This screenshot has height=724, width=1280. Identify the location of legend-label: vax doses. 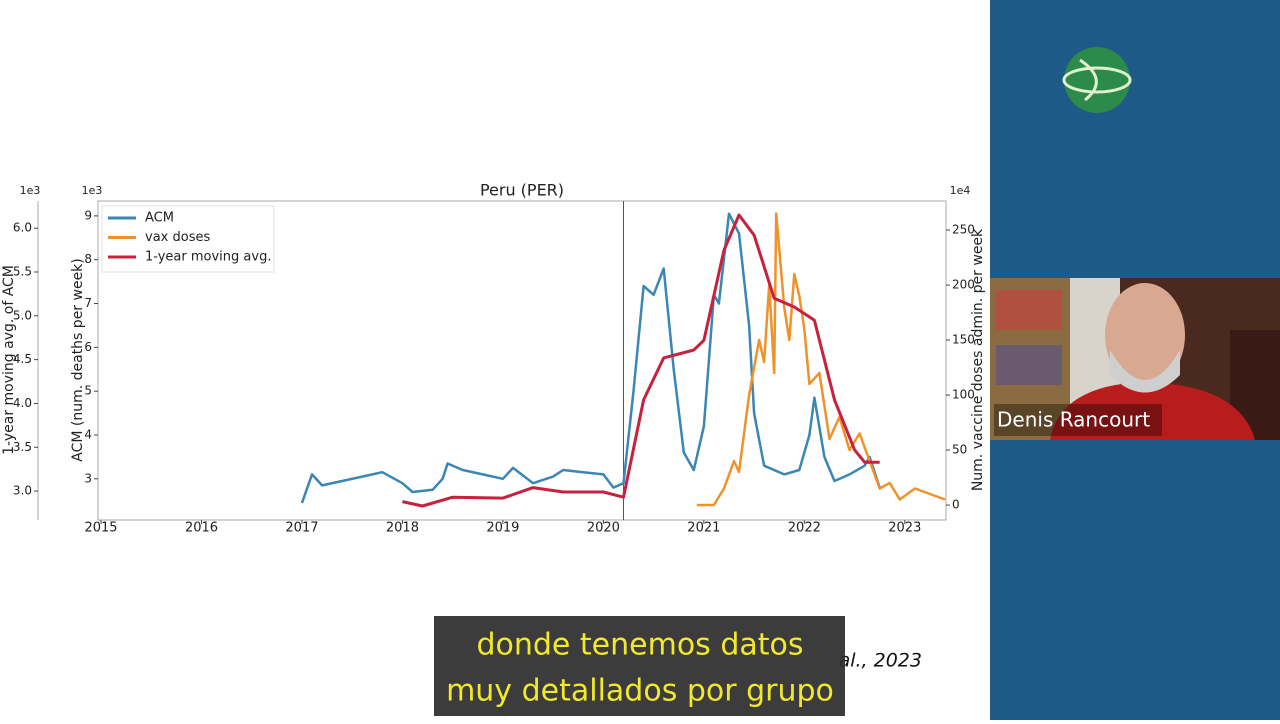
(177, 237).